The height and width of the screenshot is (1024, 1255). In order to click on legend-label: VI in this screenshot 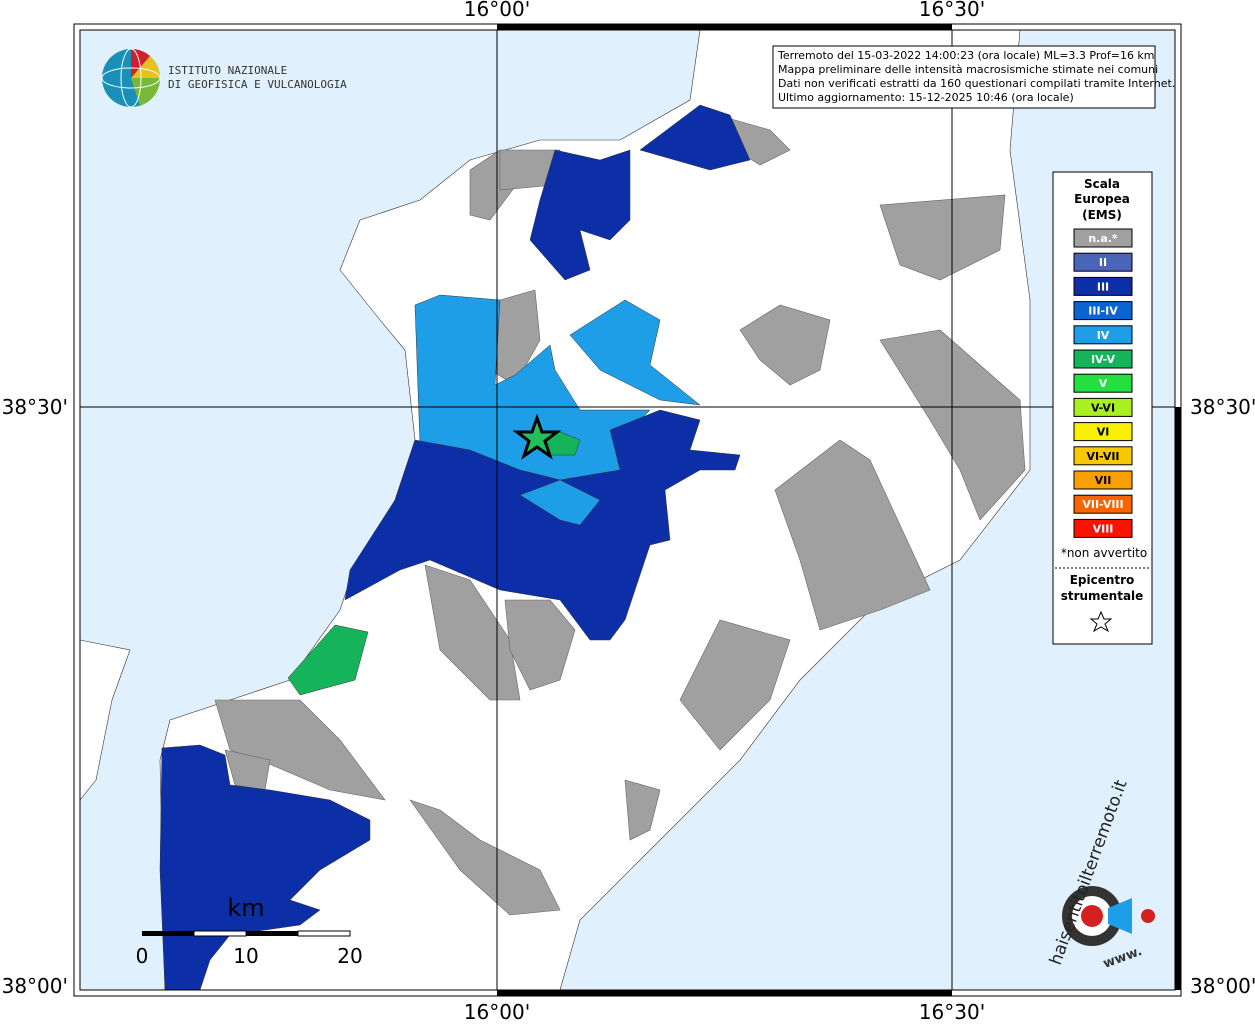, I will do `click(1103, 432)`.